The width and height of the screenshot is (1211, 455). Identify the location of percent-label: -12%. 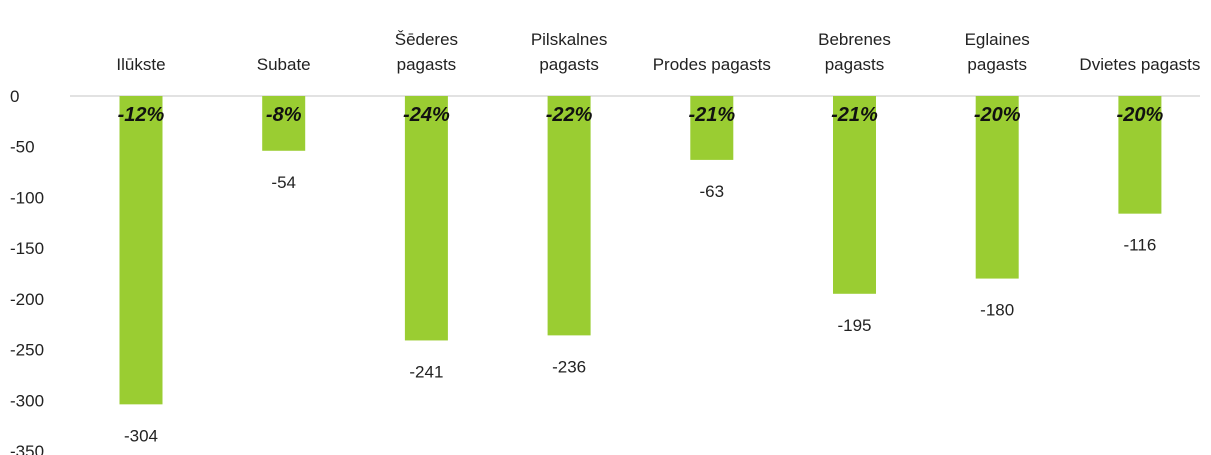
(141, 115).